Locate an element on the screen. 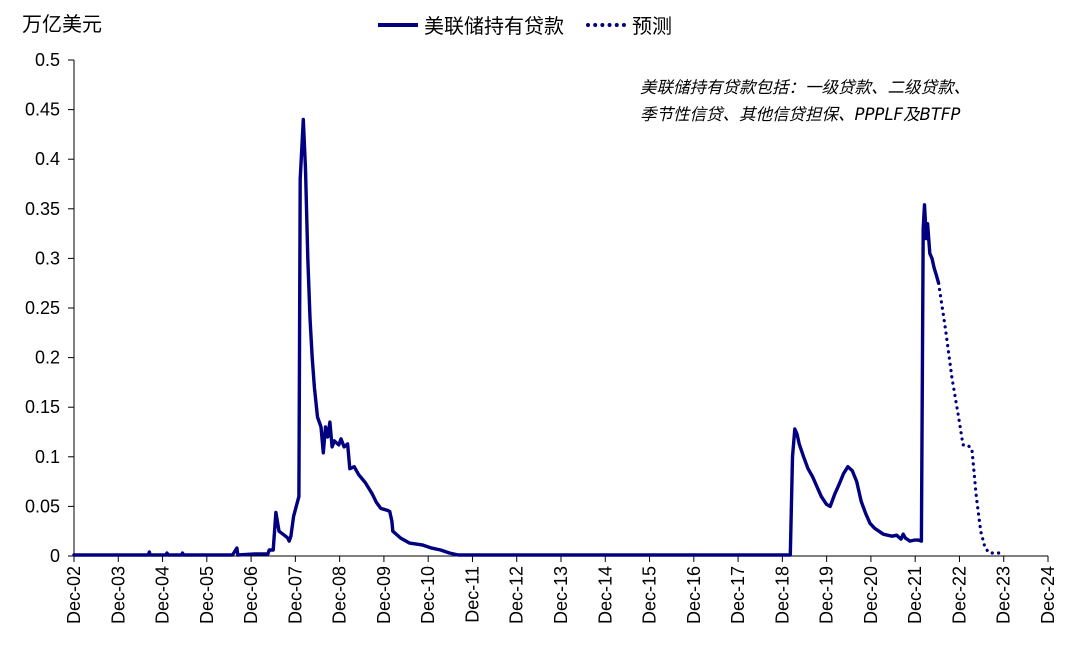  x-tick-label: Dec-16 is located at coordinates (694, 595).